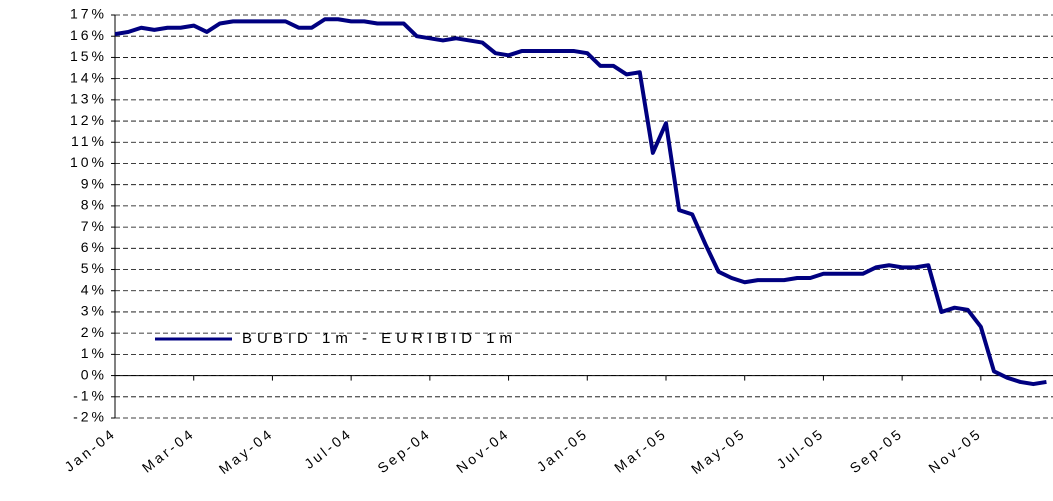  I want to click on y-tick-label: 10%, so click(88, 162).